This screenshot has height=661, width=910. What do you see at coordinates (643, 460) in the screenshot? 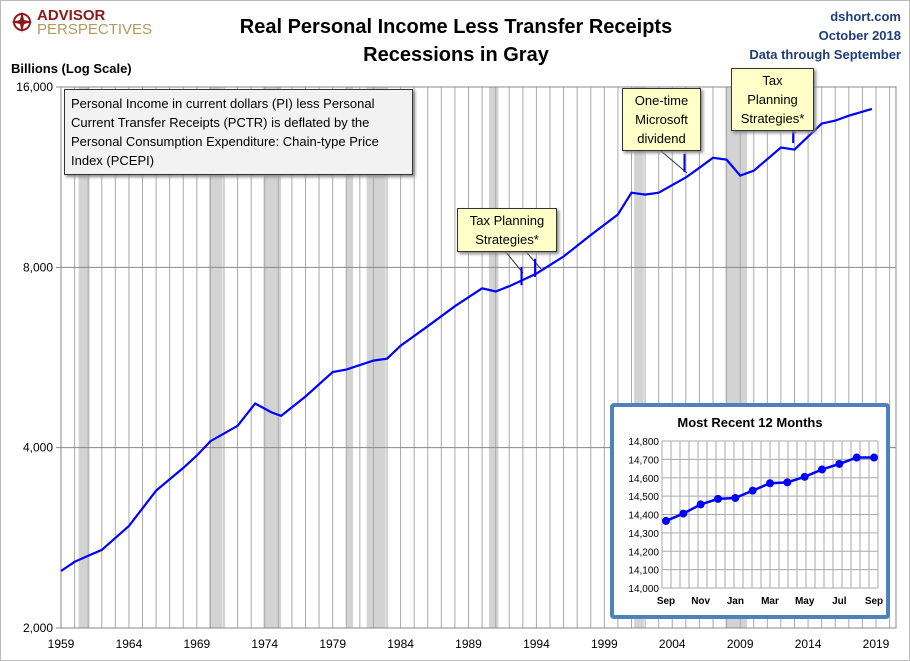
I see `inset-y-tick-label: 14,700` at bounding box center [643, 460].